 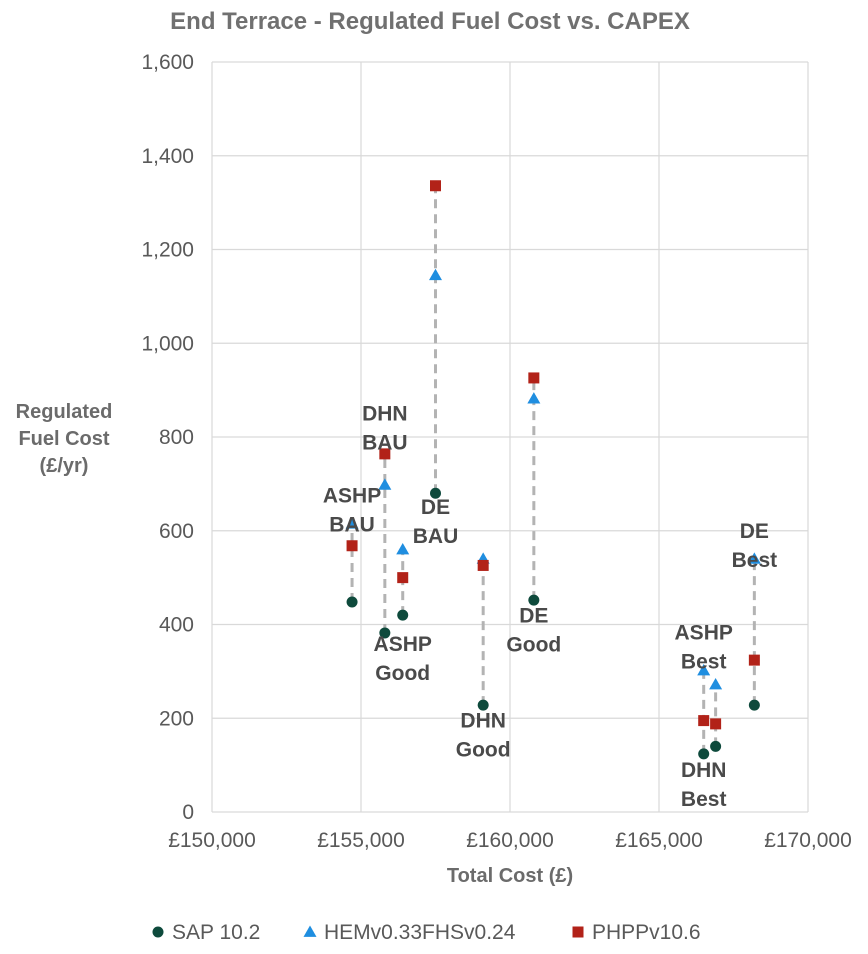 What do you see at coordinates (361, 840) in the screenshot?
I see `x-tick-label: £155,000` at bounding box center [361, 840].